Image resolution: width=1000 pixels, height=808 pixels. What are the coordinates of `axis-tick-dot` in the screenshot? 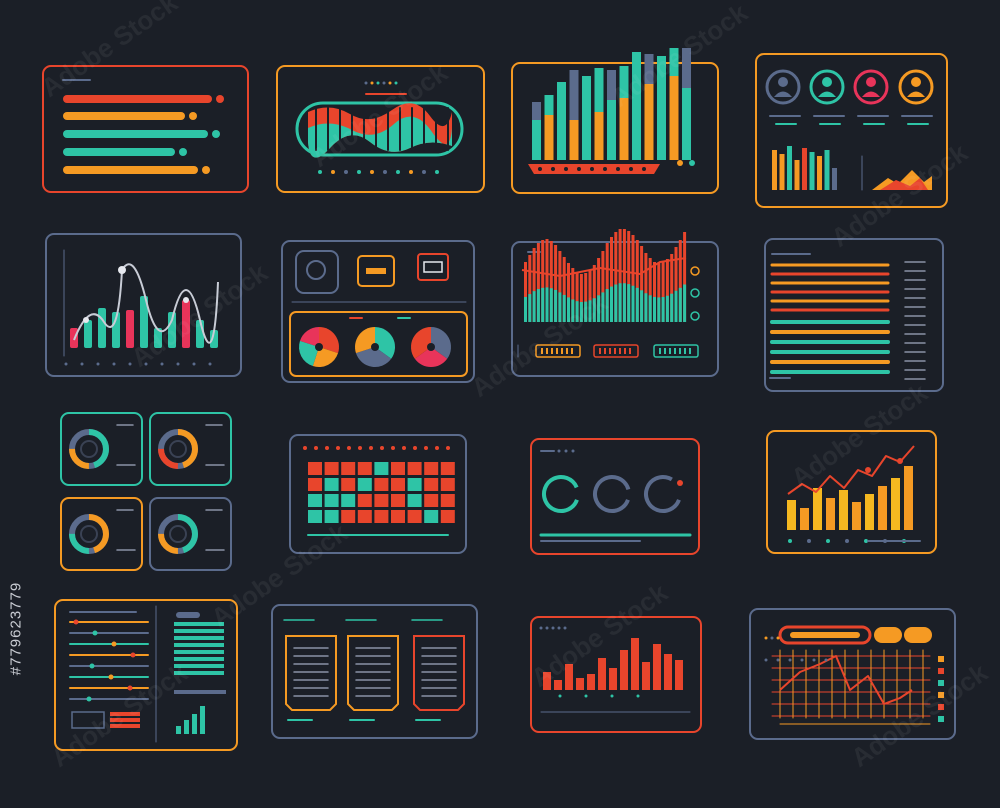 It's located at (146, 364).